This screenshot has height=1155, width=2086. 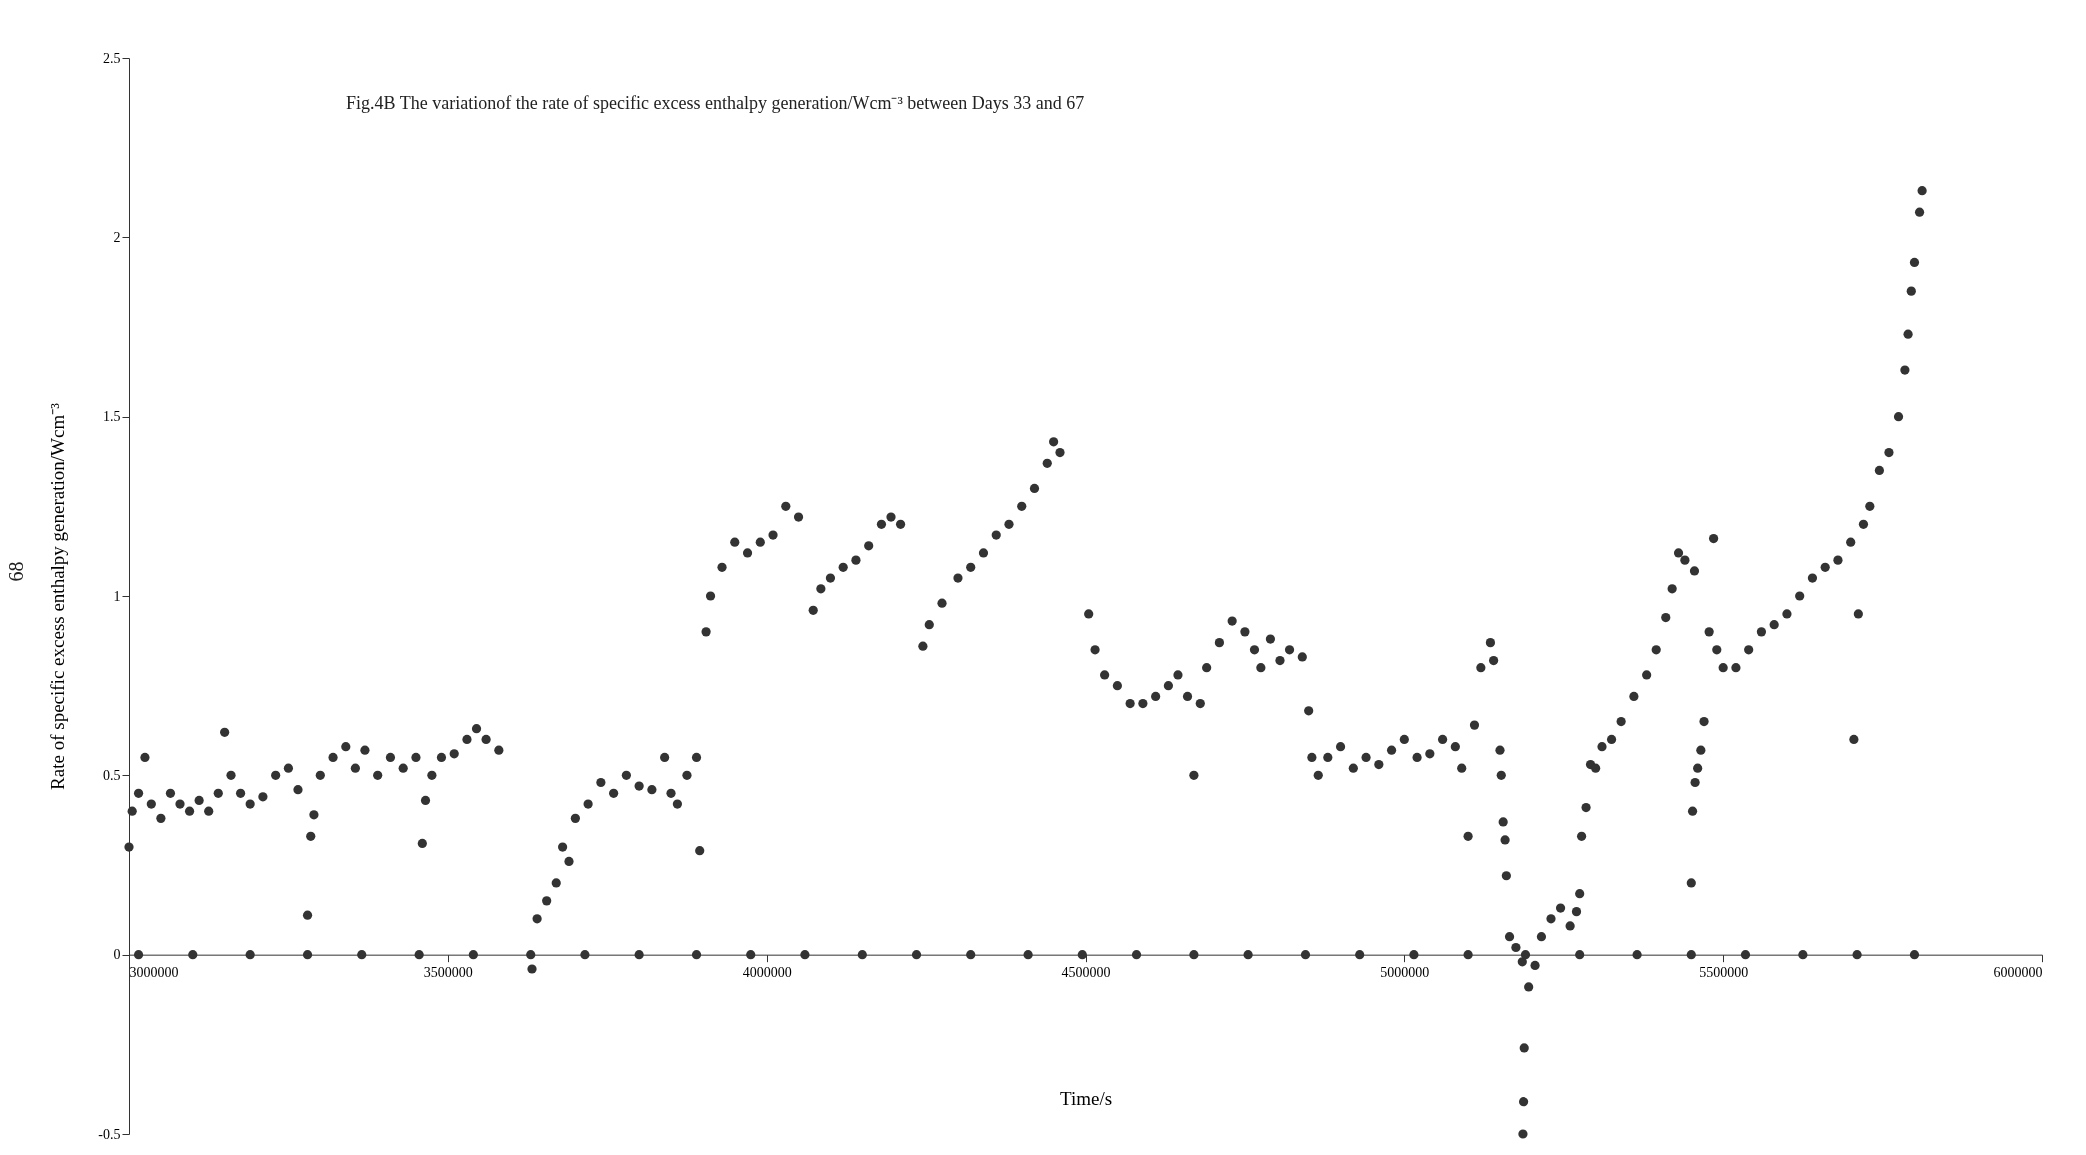 What do you see at coordinates (1086, 1099) in the screenshot?
I see `x-axis-title: Time/s` at bounding box center [1086, 1099].